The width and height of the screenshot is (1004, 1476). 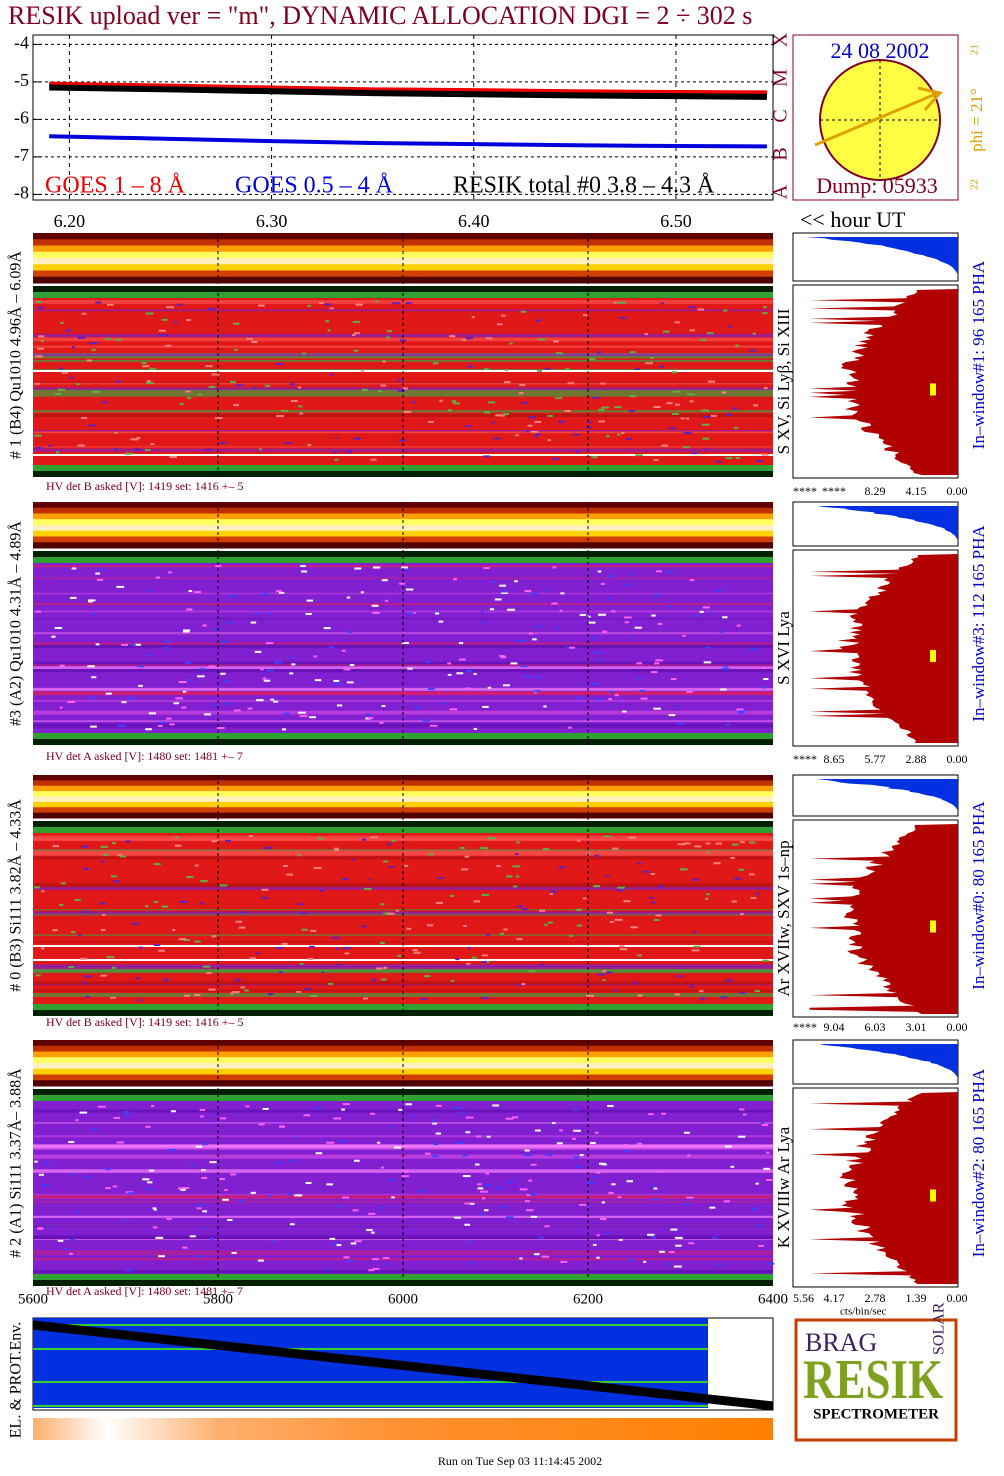 What do you see at coordinates (876, 1414) in the screenshot?
I see `logo-bottom: SPECTROMETER` at bounding box center [876, 1414].